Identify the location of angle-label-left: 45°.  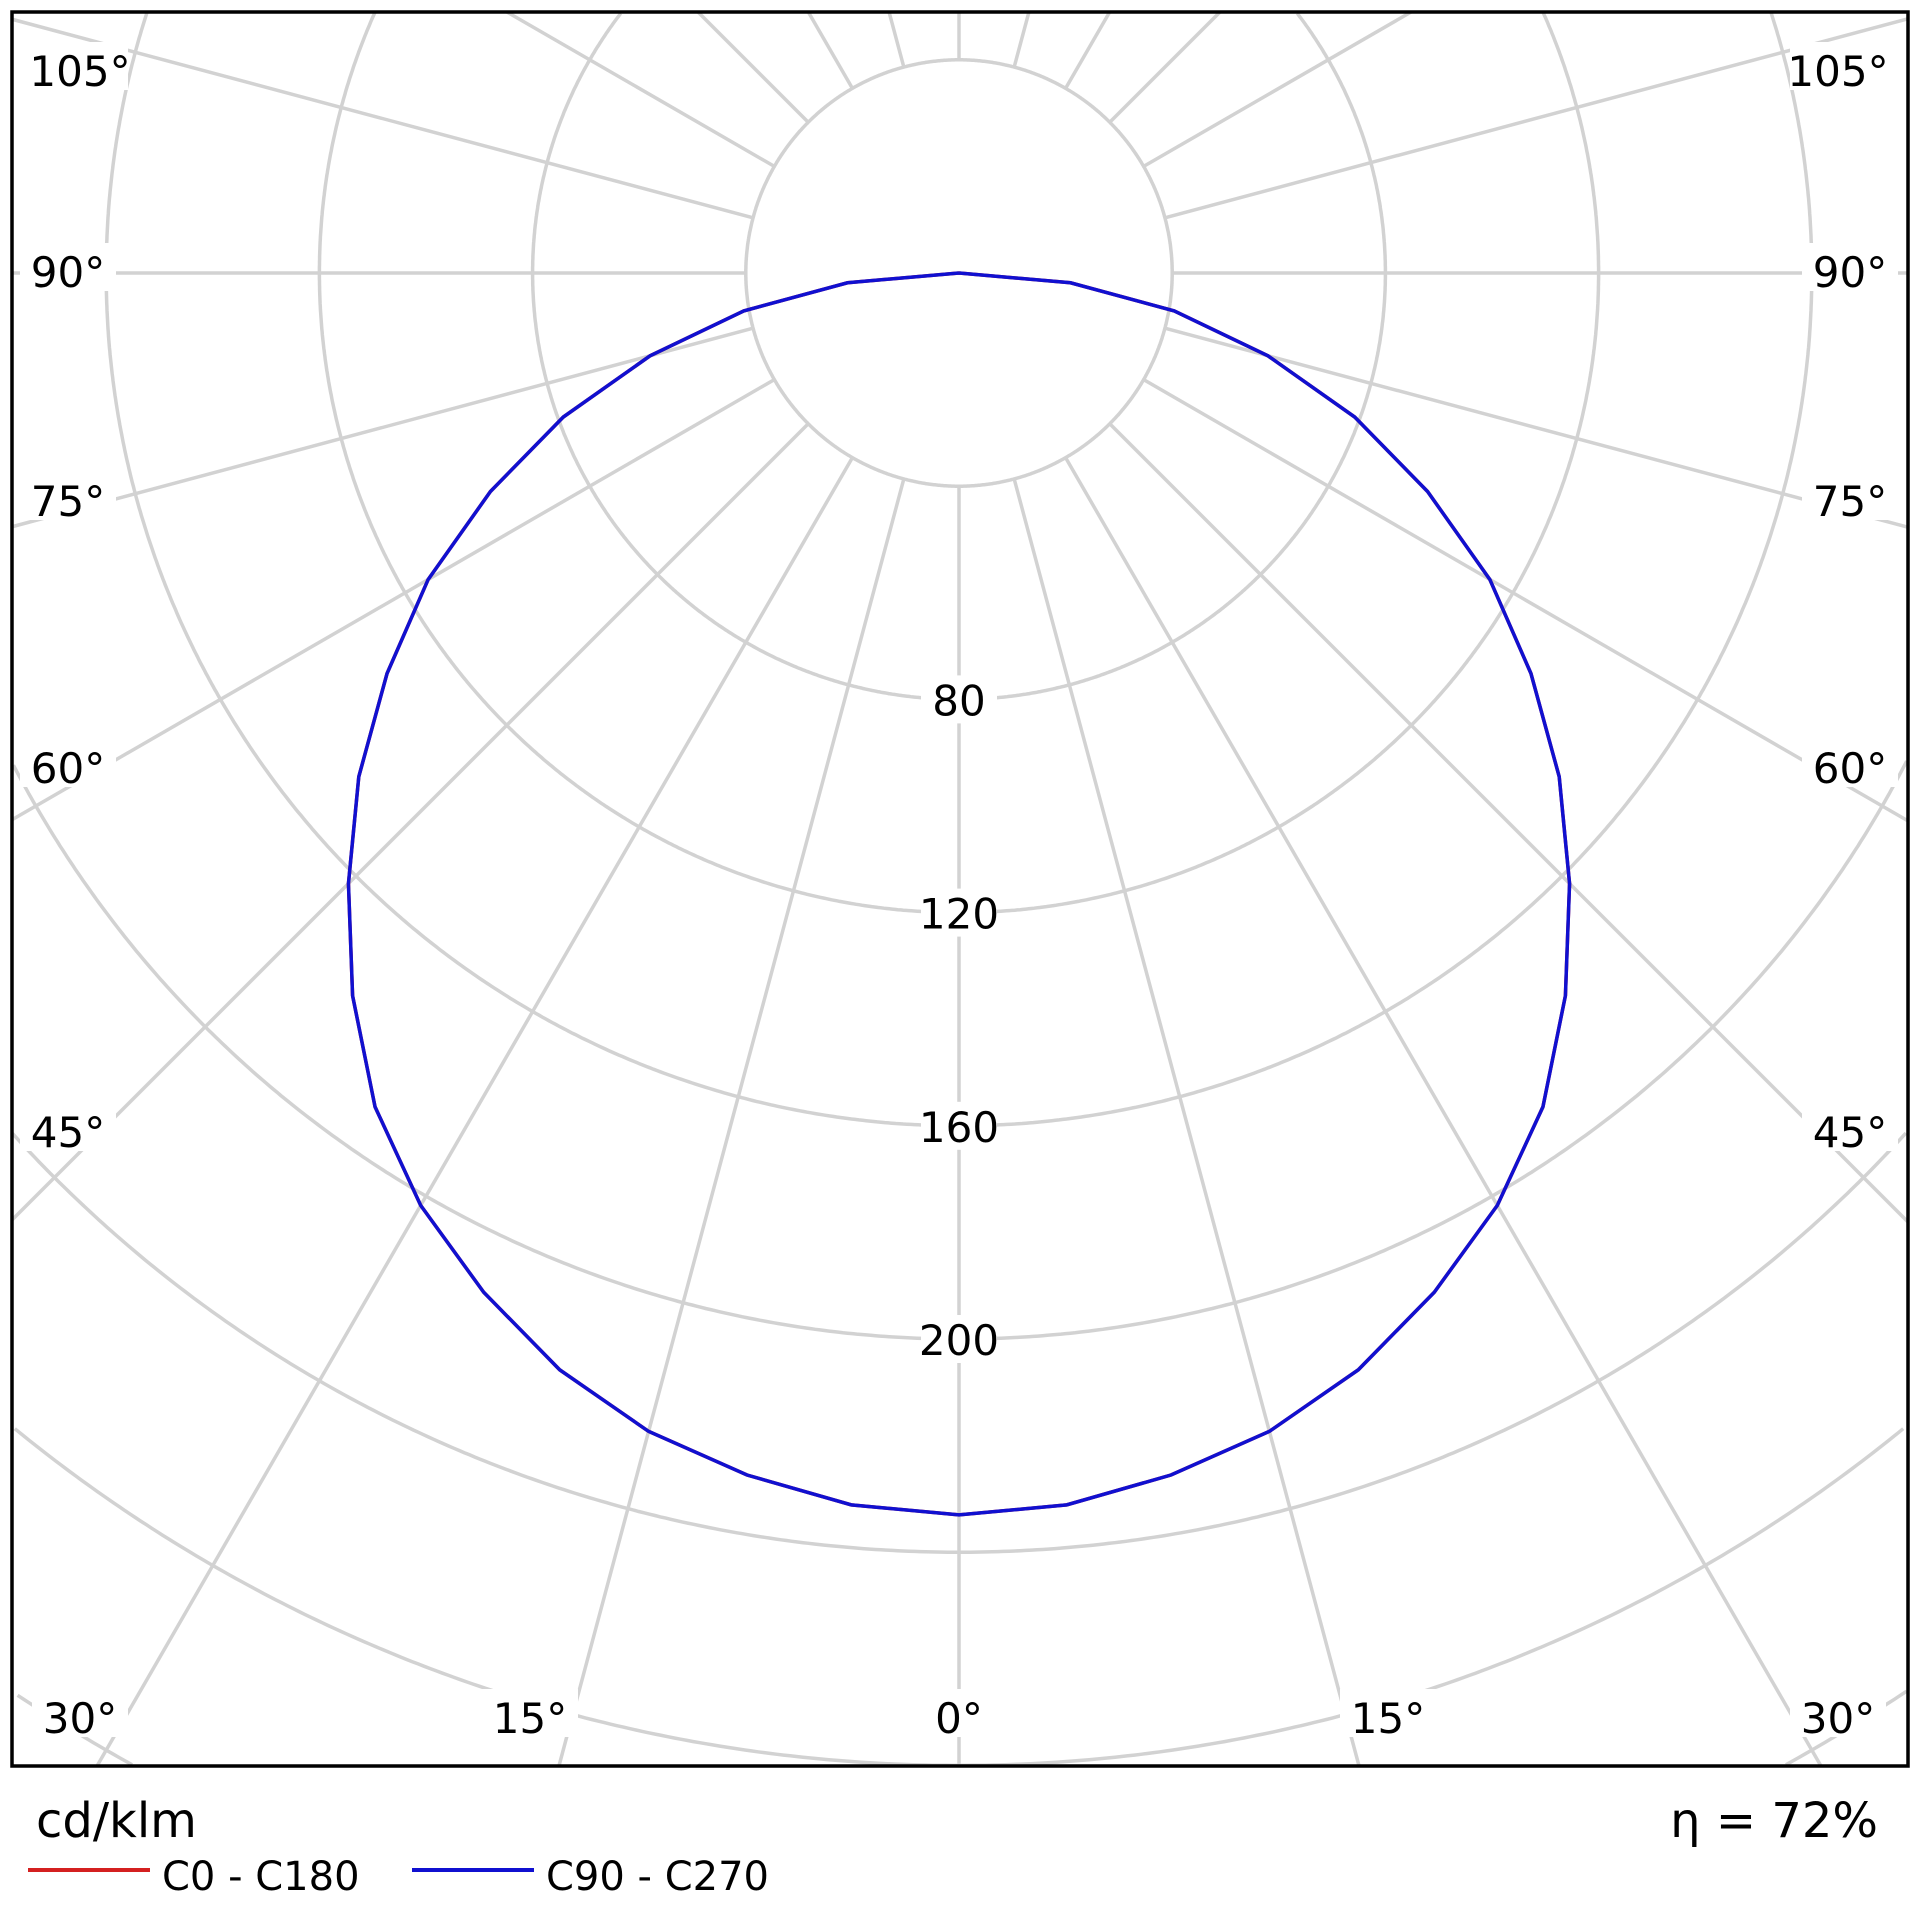
(68, 1132).